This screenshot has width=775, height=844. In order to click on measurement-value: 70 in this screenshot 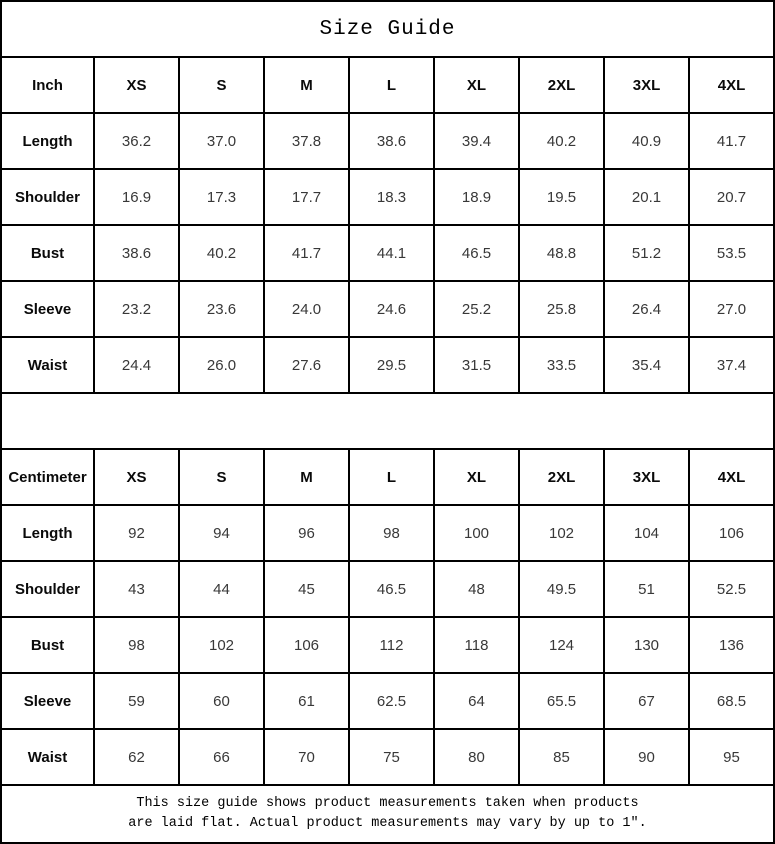, I will do `click(306, 757)`.